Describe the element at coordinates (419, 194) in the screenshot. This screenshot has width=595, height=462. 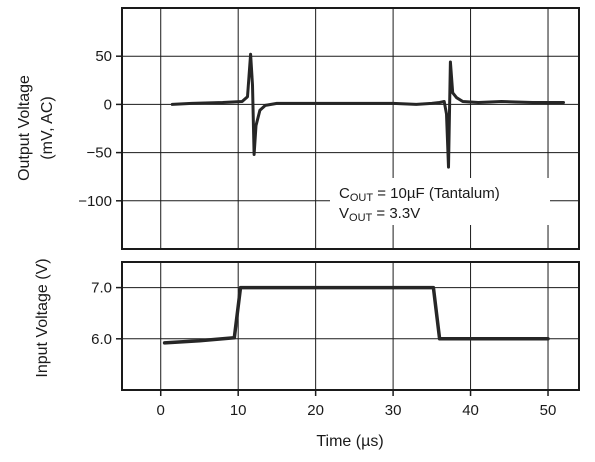
I see `annotation-cout: COUT = 10µF (Tantalum)` at that location.